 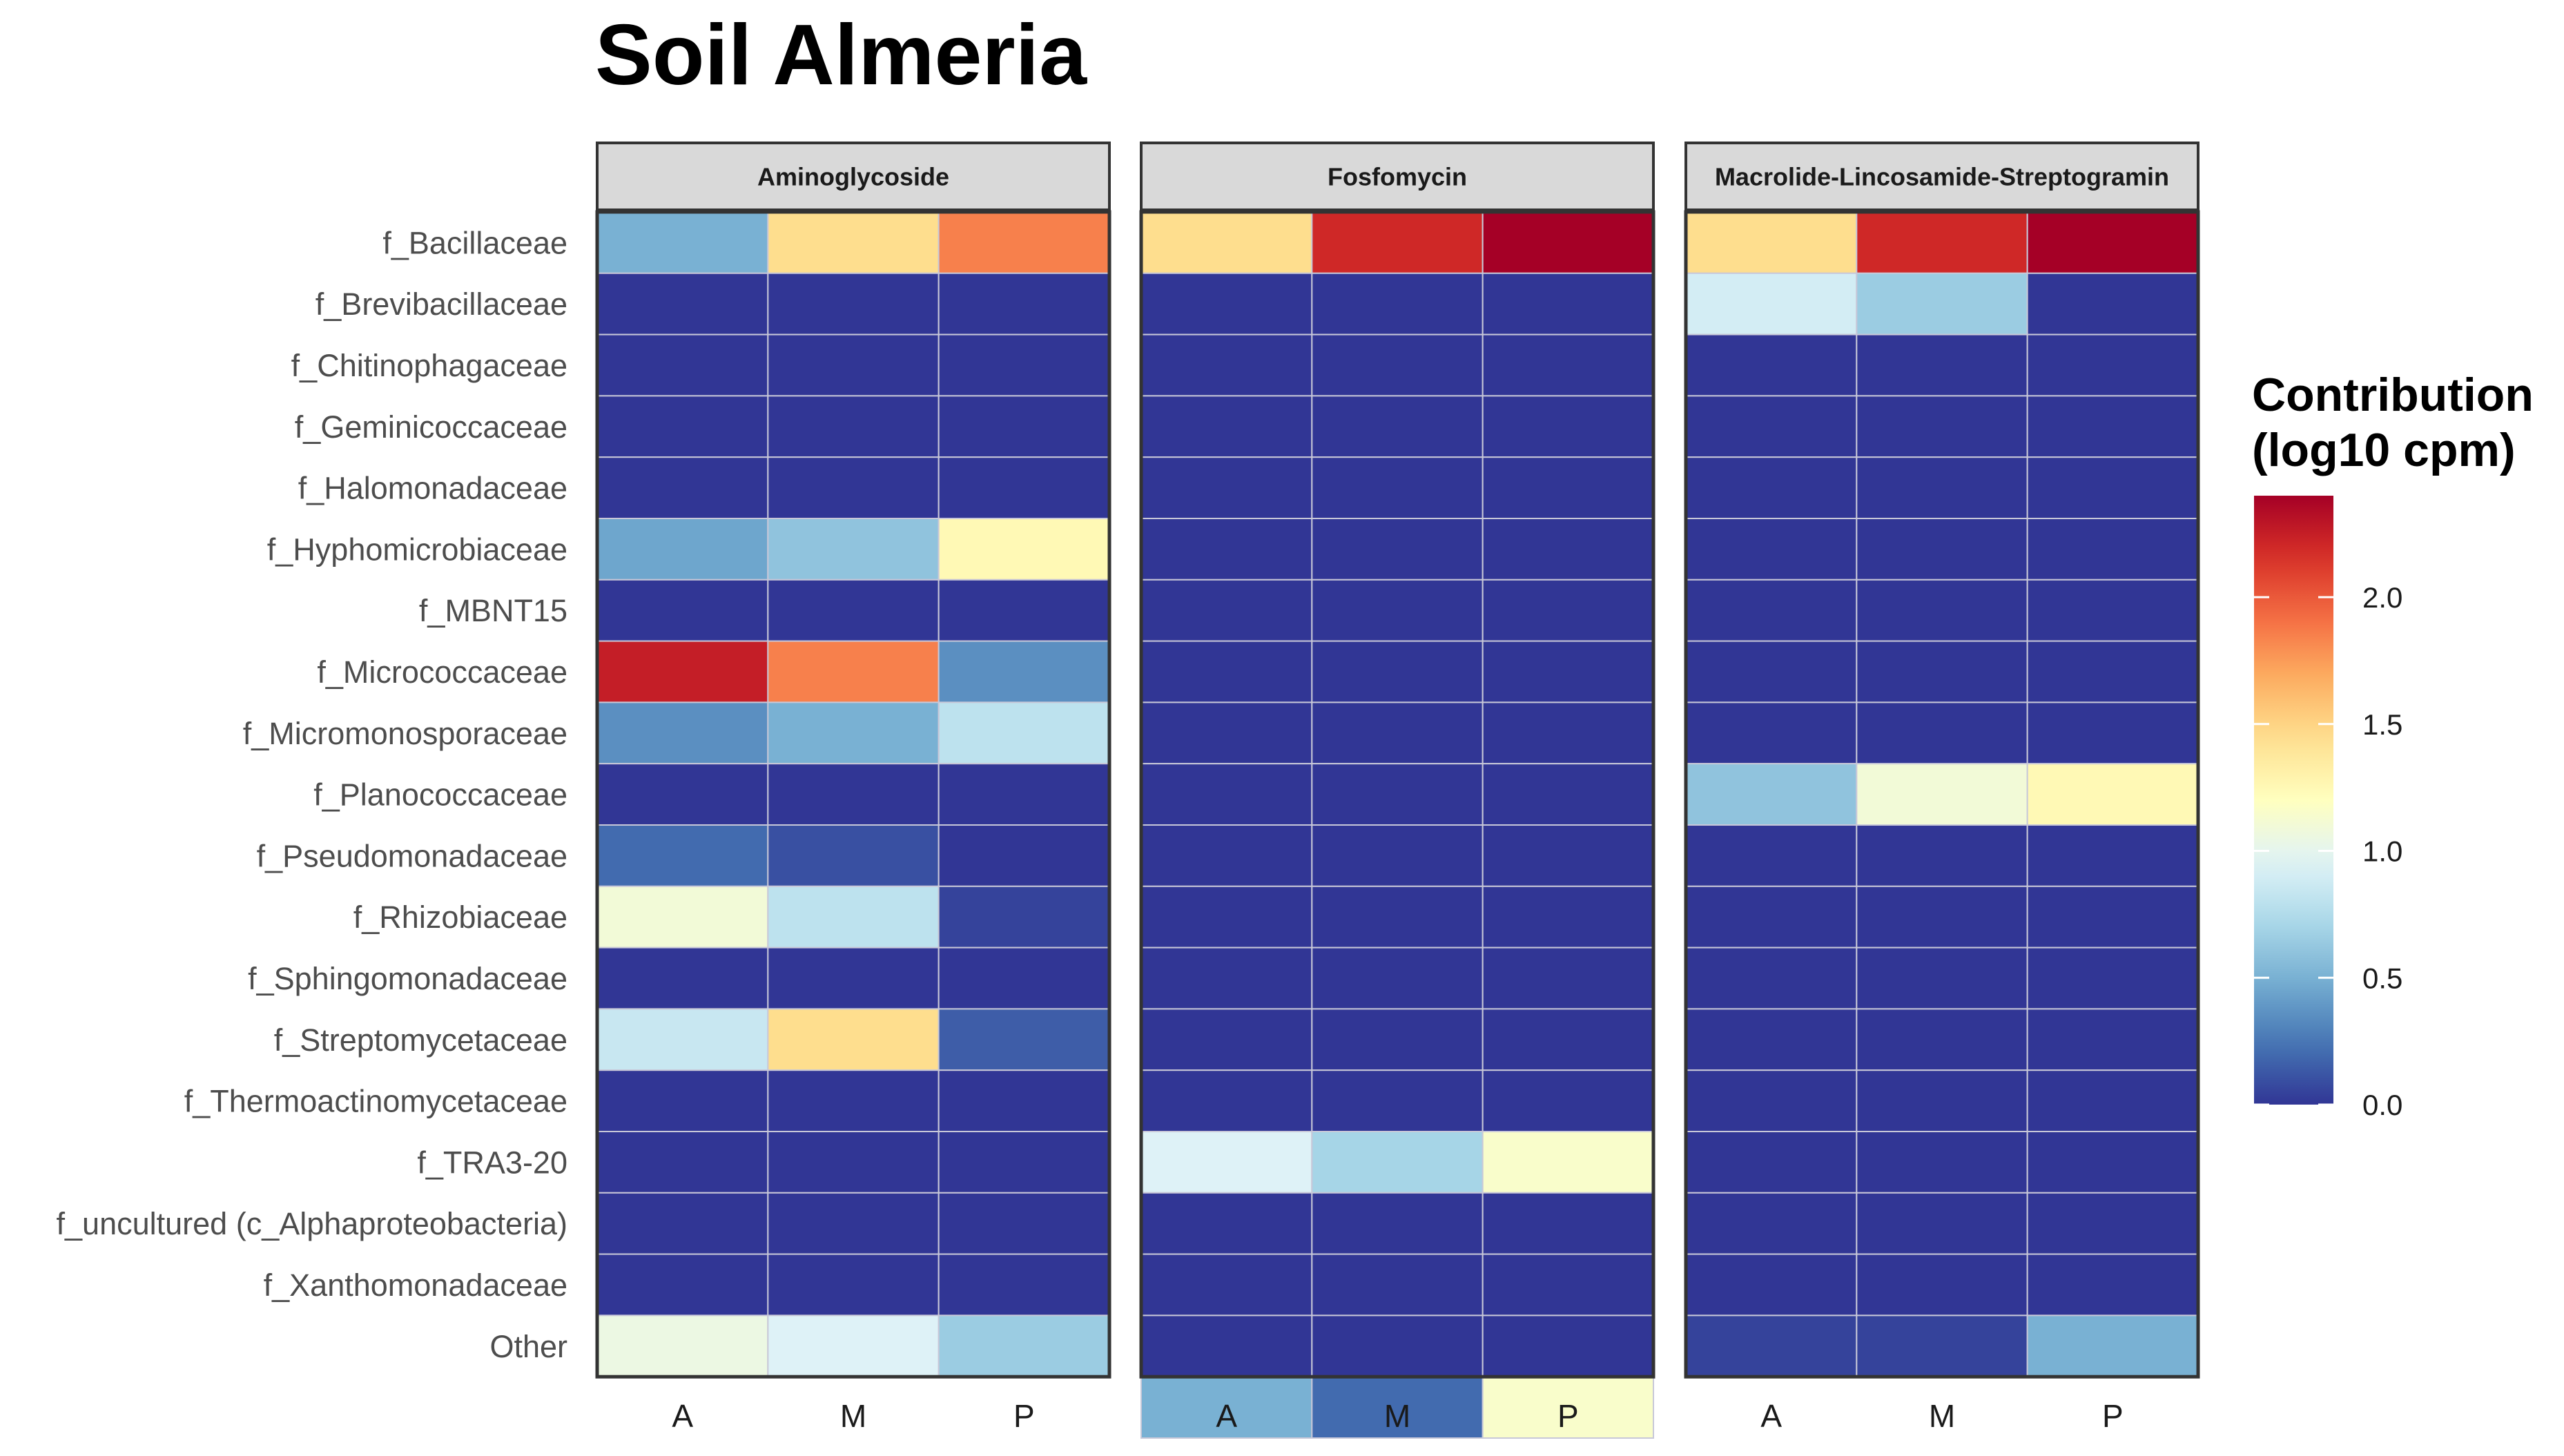 I want to click on legend-tick-label: 1.0, so click(x=2382, y=851).